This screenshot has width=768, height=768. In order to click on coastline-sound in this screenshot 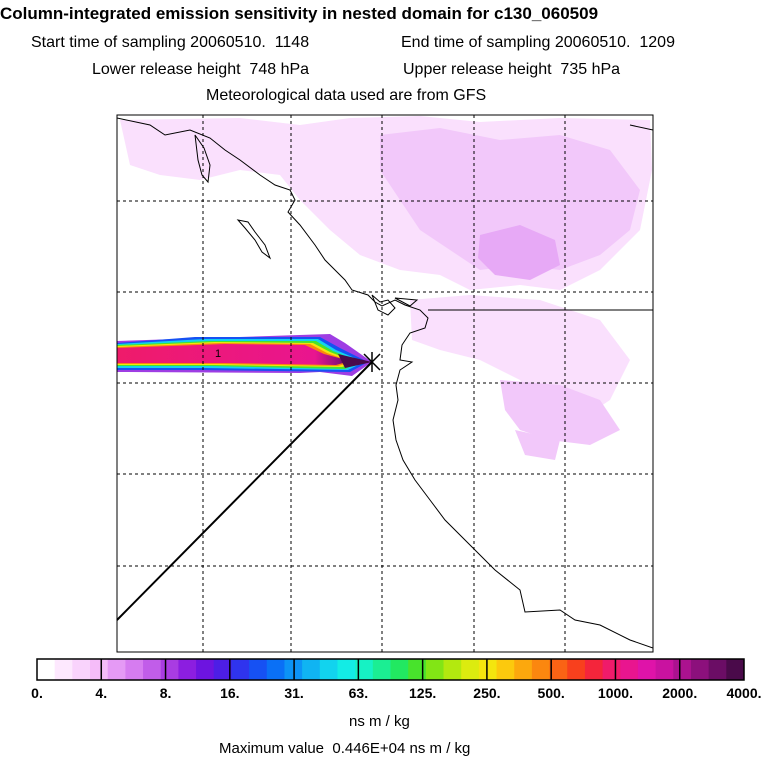, I will do `click(383, 305)`.